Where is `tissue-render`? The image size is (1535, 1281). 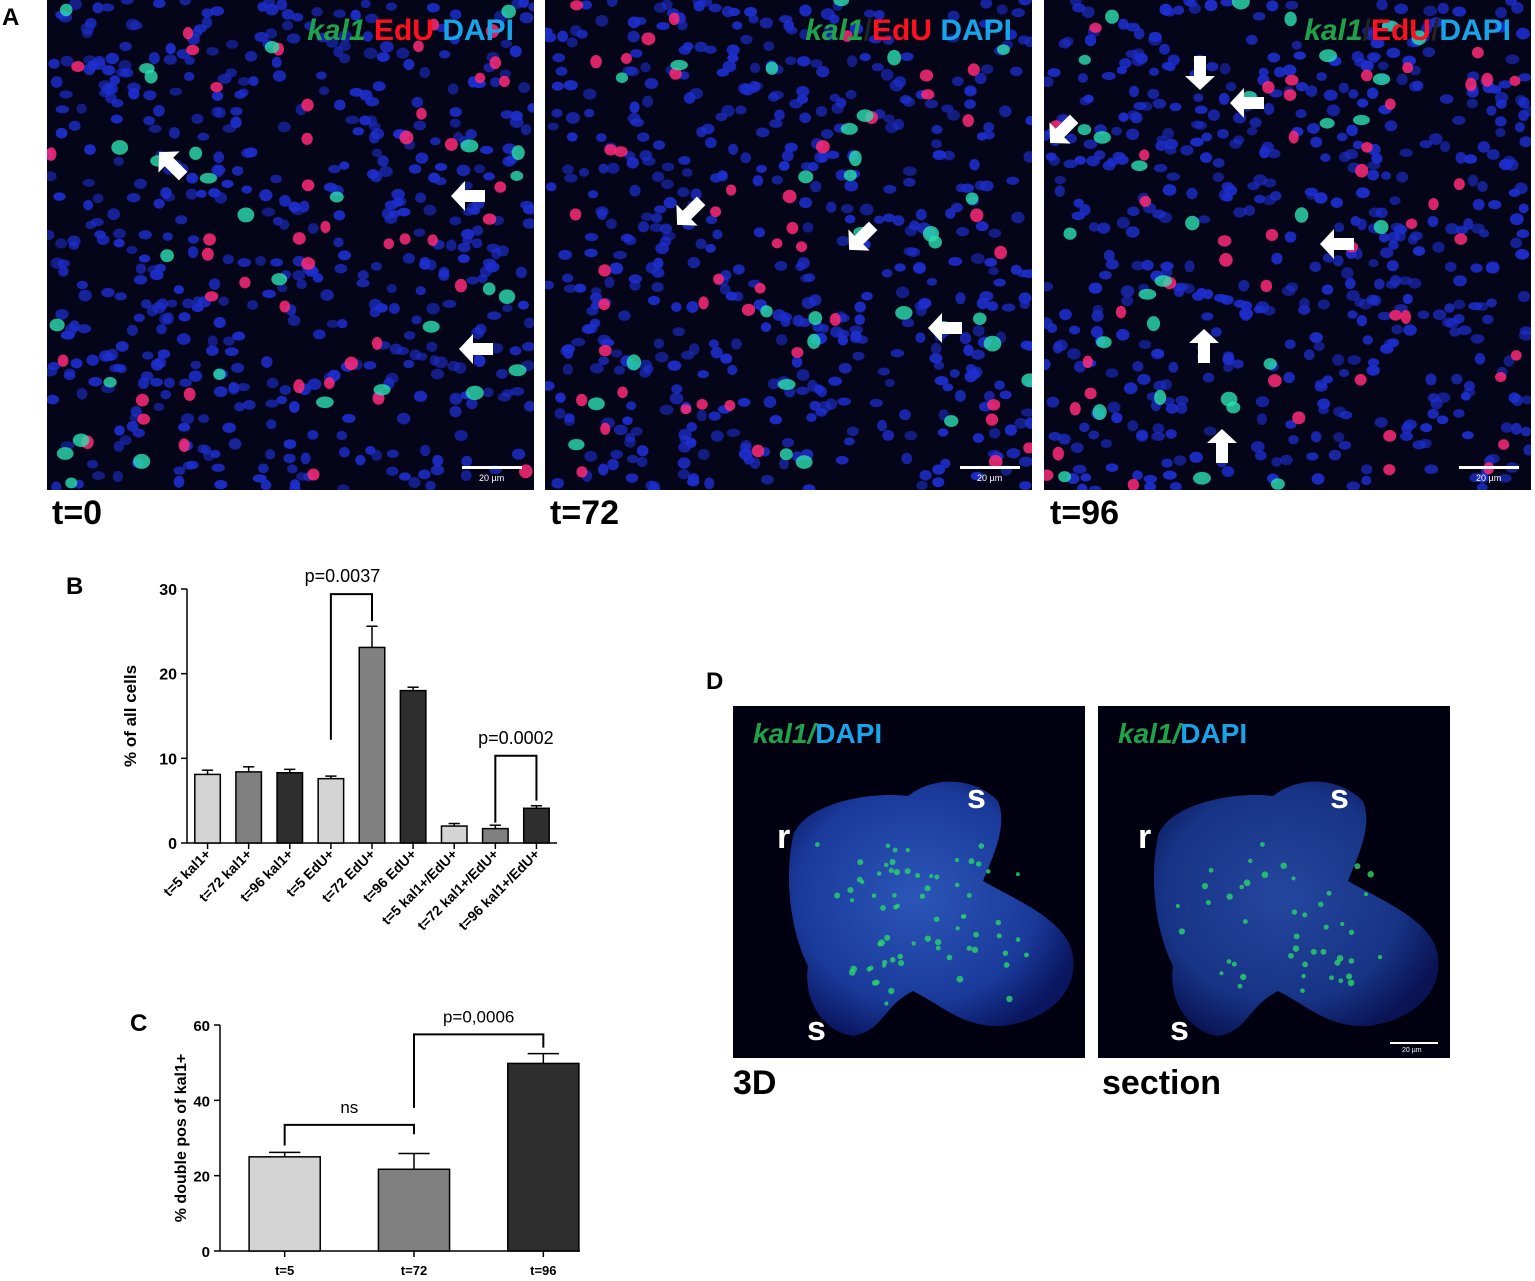 tissue-render is located at coordinates (1296, 908).